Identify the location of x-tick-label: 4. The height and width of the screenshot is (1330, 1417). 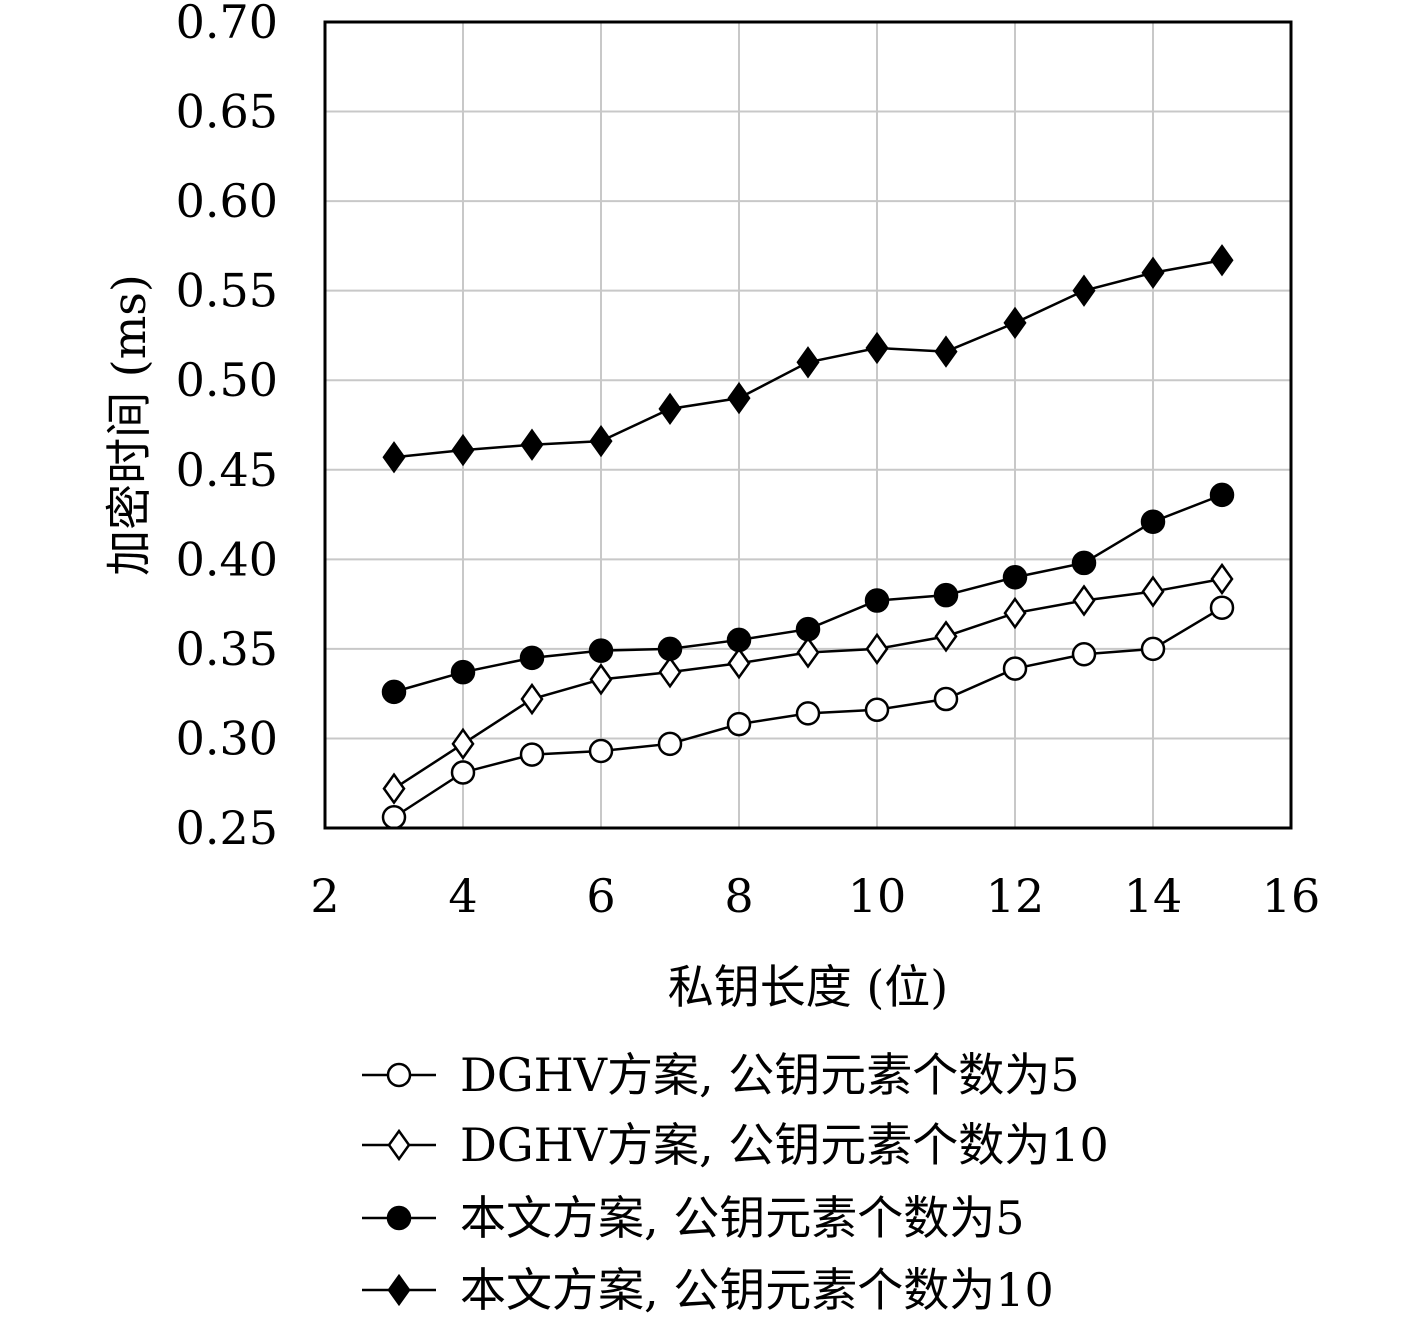
(462, 896).